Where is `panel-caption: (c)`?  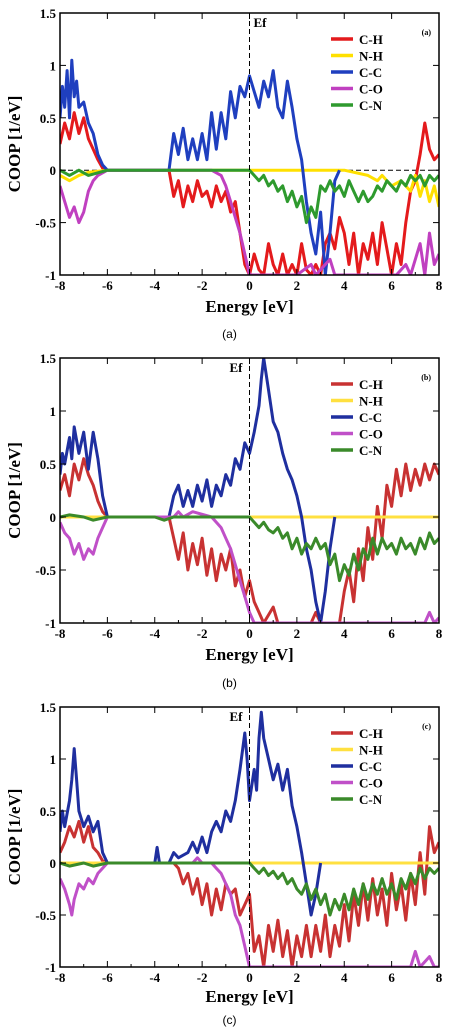 panel-caption: (c) is located at coordinates (230, 1020).